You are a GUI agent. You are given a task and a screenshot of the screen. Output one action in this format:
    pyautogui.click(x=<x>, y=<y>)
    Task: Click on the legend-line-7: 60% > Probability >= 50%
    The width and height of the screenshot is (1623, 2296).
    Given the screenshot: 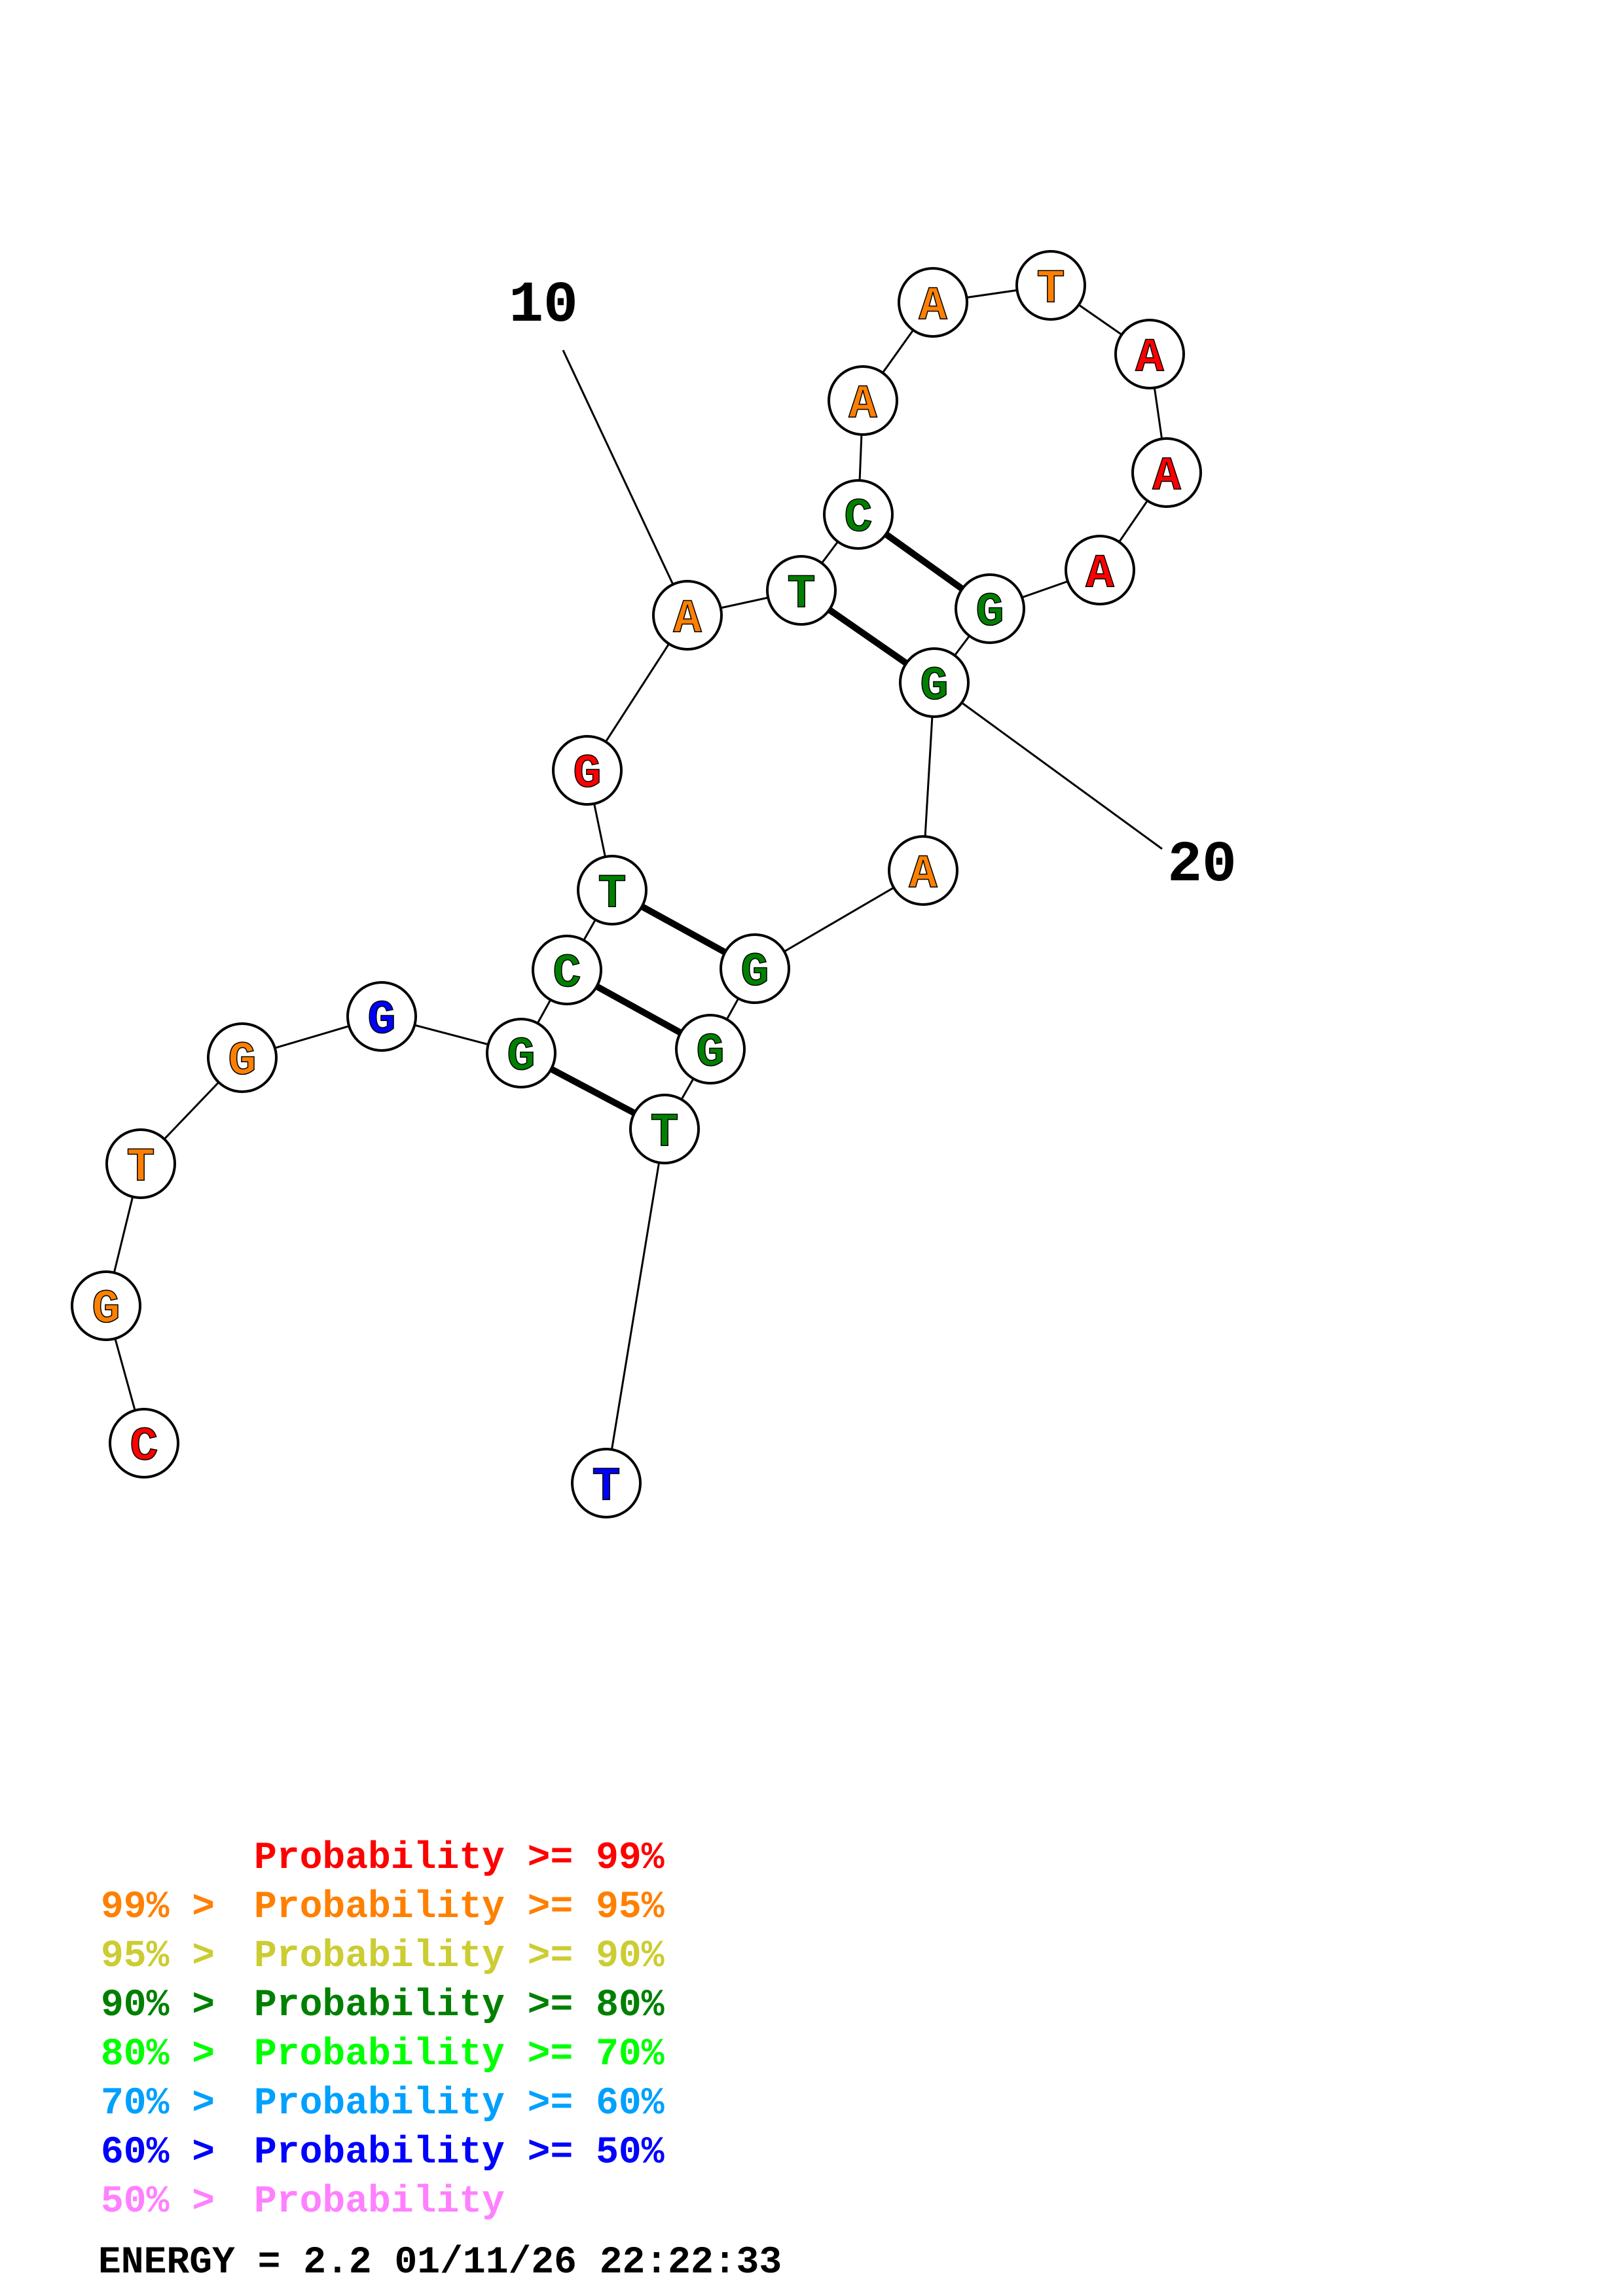 What is the action you would take?
    pyautogui.click(x=383, y=2153)
    